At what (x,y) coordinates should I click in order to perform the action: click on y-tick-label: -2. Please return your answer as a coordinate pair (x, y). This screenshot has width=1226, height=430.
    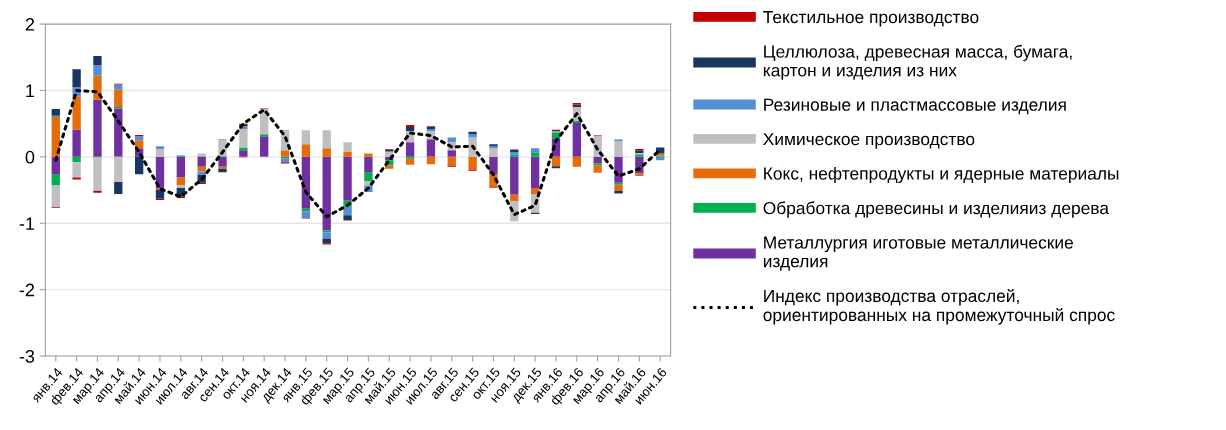
    Looking at the image, I should click on (27, 290).